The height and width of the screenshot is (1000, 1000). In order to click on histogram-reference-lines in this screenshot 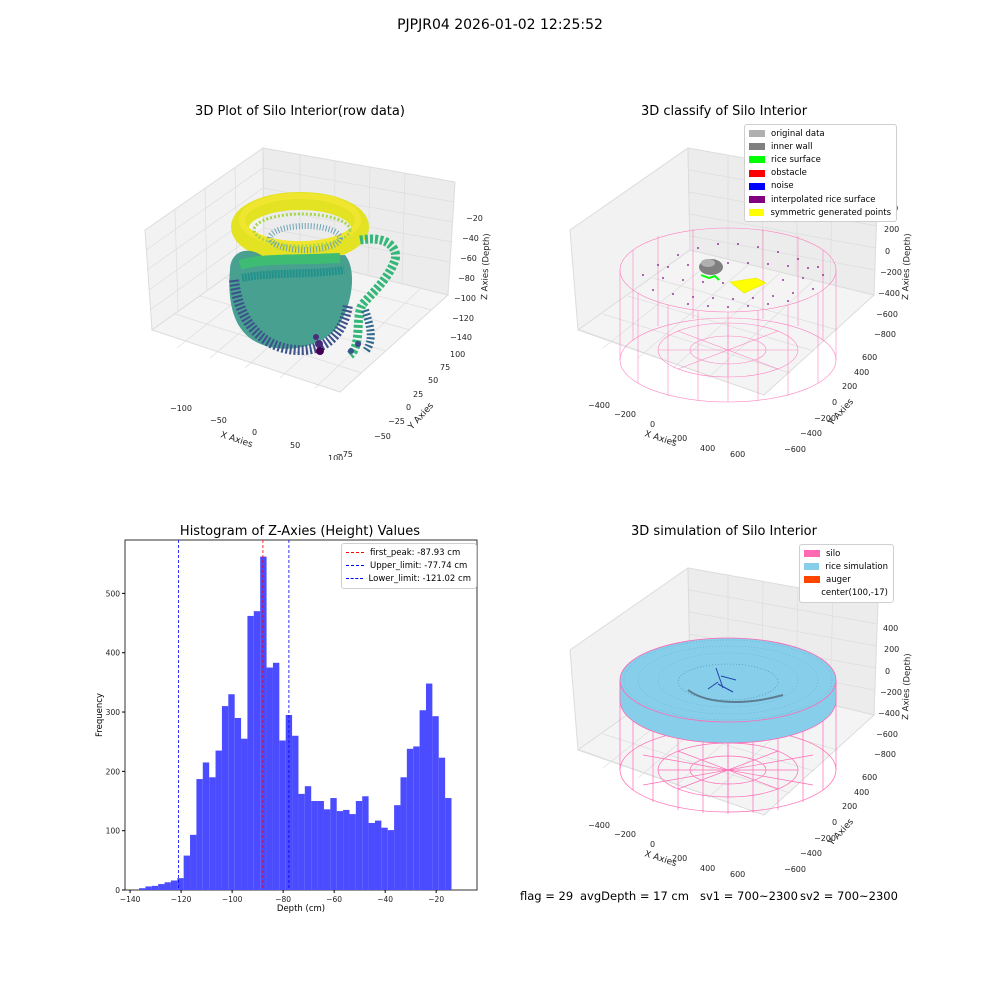, I will do `click(234, 715)`.